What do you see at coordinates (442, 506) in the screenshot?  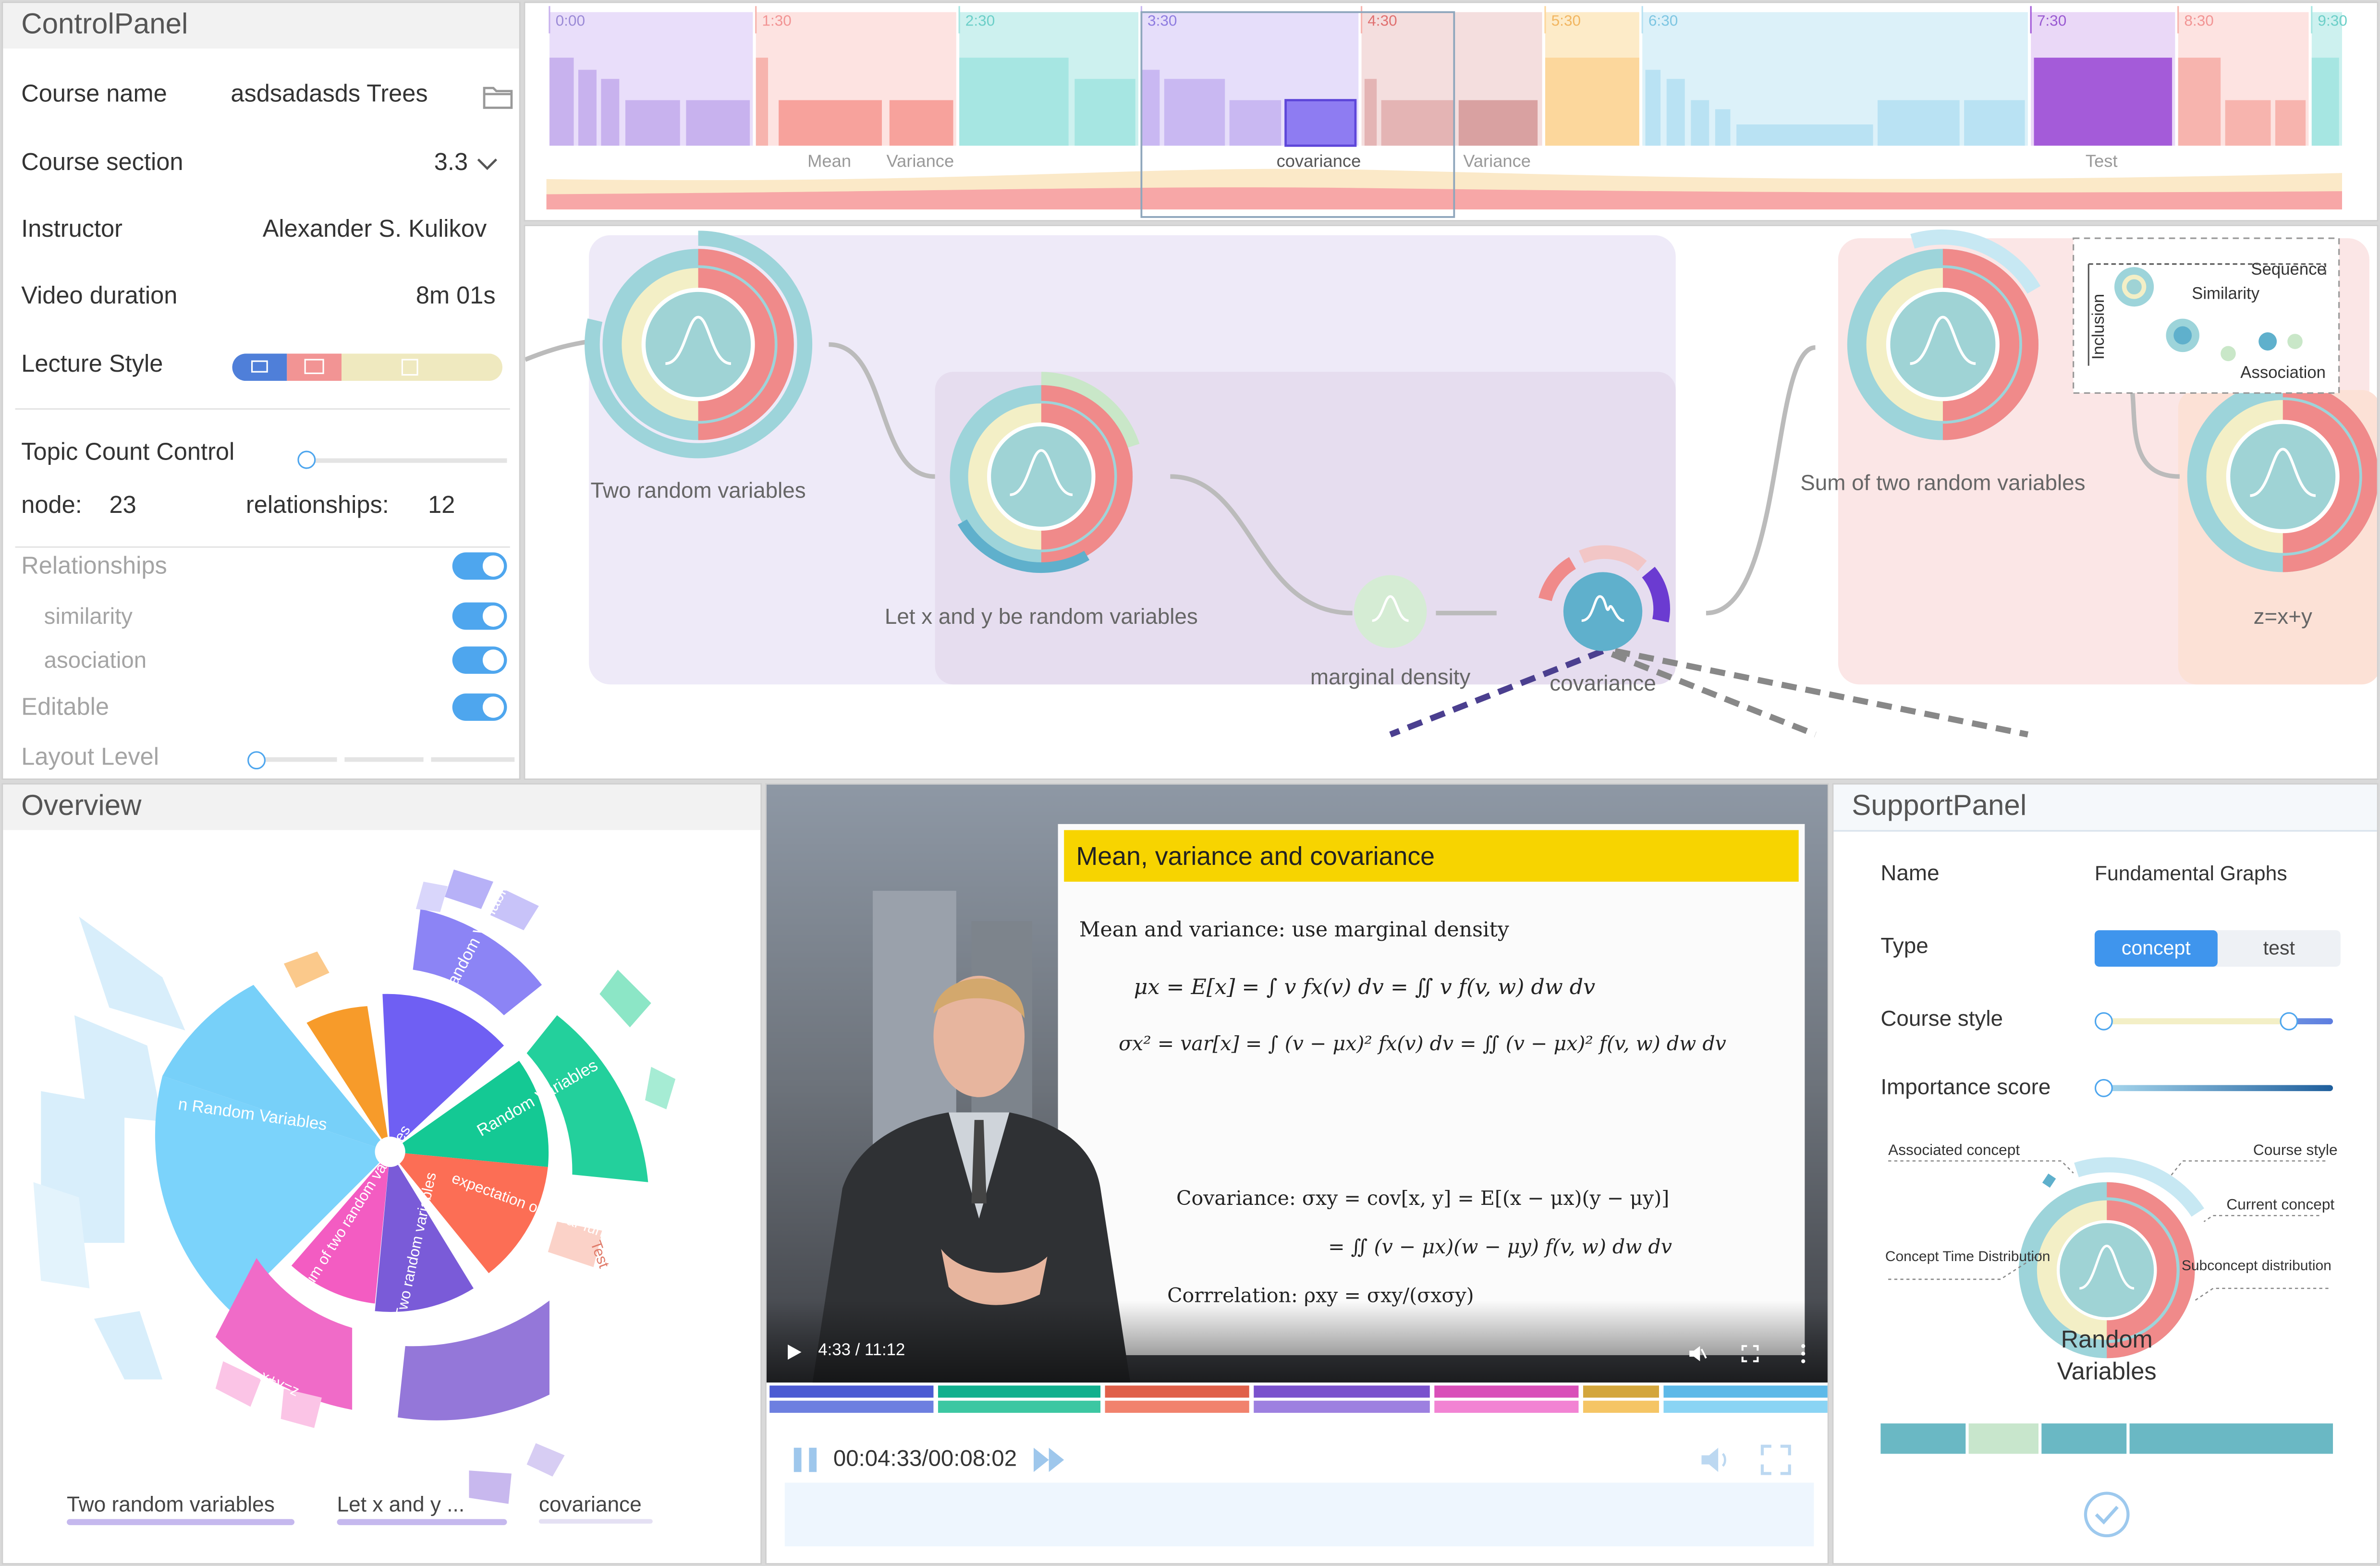 I see `relationships-count-value: 12` at bounding box center [442, 506].